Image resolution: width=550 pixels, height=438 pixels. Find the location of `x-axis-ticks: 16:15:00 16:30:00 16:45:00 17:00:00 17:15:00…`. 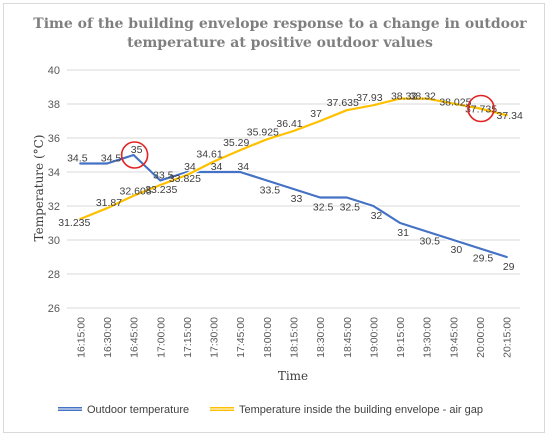

x-axis-ticks: 16:15:00 16:30:00 16:45:00 17:00:00 17:15:00… is located at coordinates (294, 337).